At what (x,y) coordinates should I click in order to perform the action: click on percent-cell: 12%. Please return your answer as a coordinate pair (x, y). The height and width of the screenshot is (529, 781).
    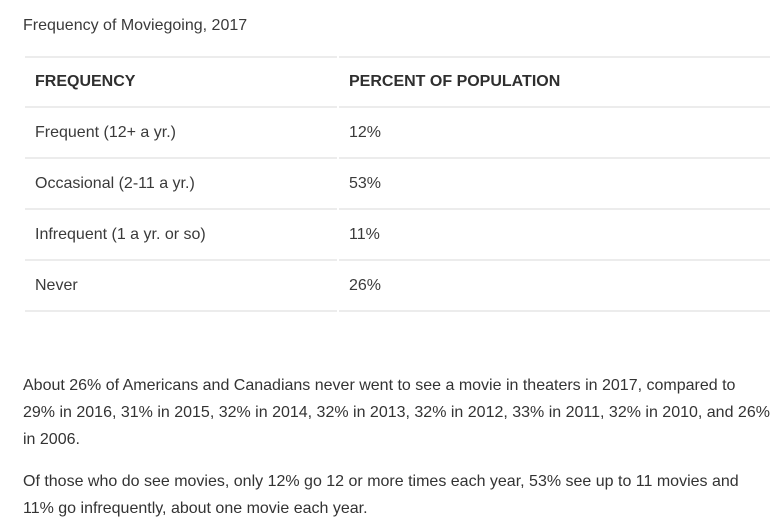
    Looking at the image, I should click on (554, 133).